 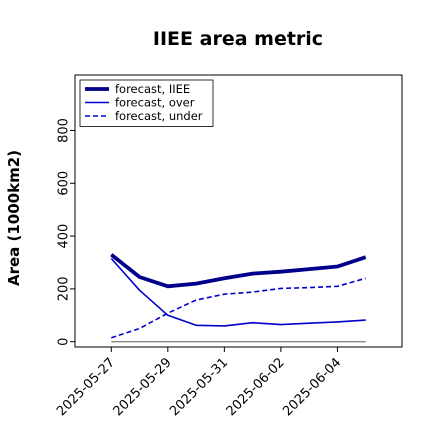 I want to click on series-line-over, so click(x=238, y=292).